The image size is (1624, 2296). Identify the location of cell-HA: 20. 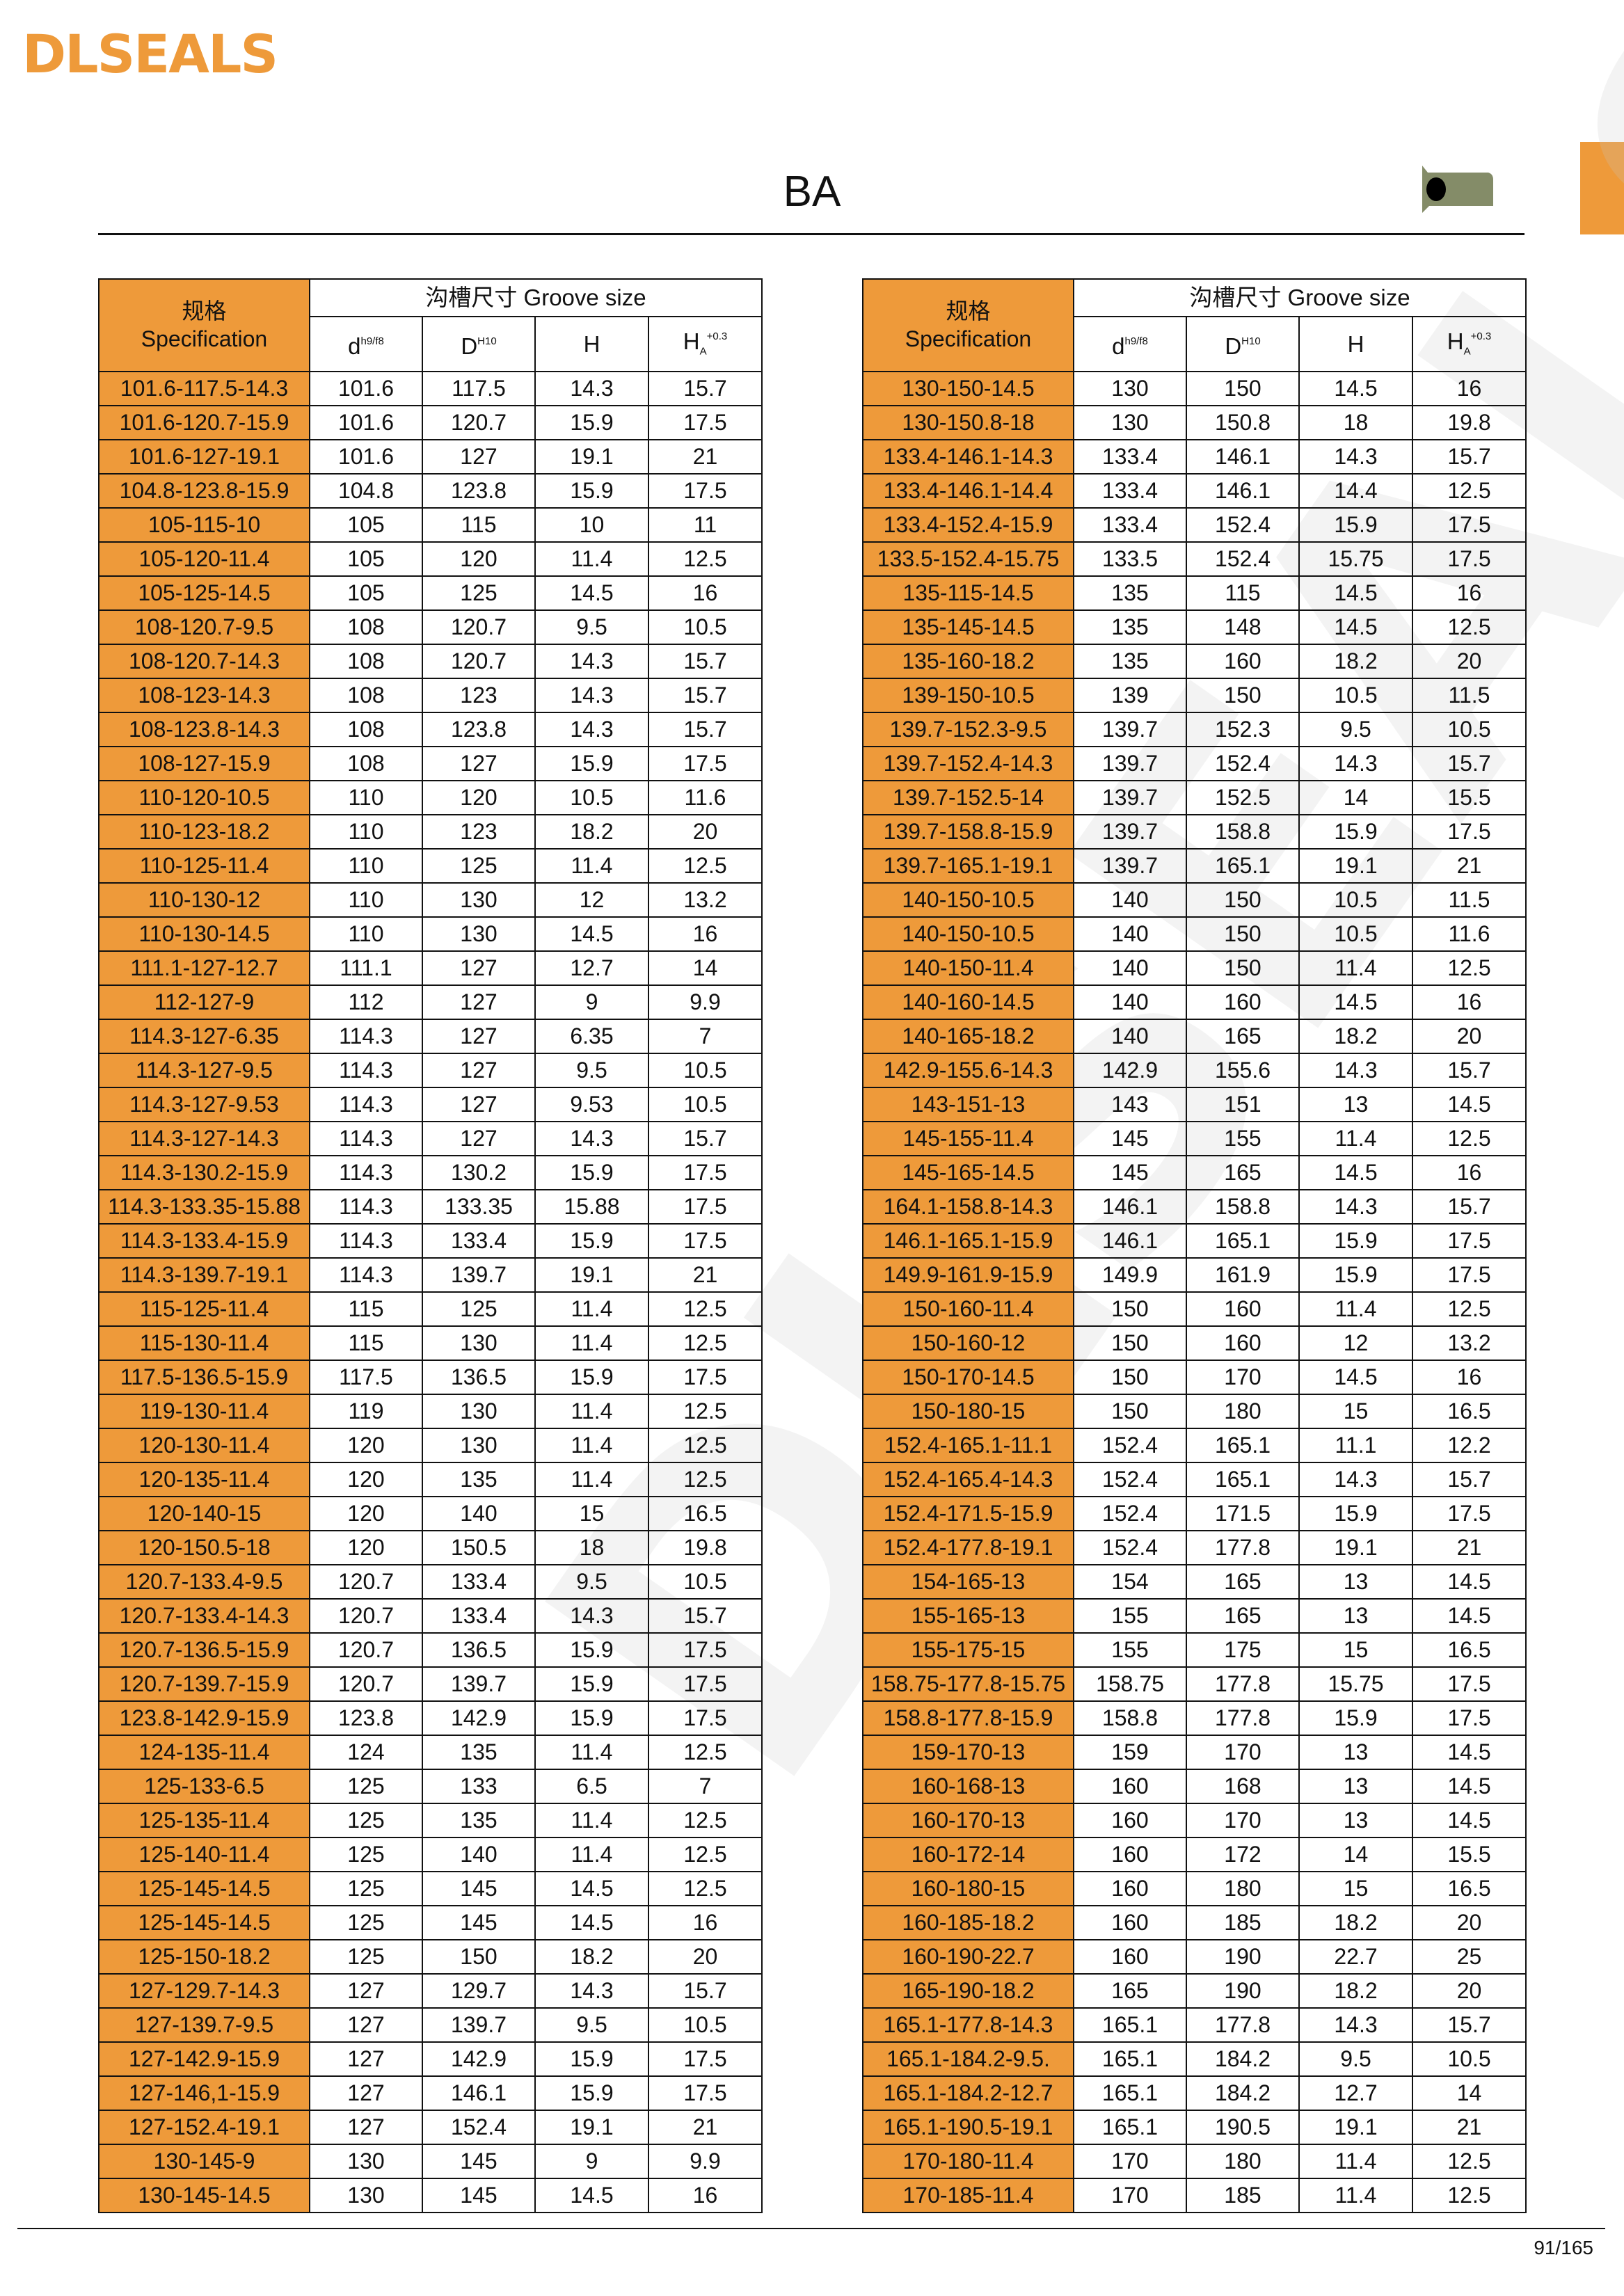
(1469, 1922).